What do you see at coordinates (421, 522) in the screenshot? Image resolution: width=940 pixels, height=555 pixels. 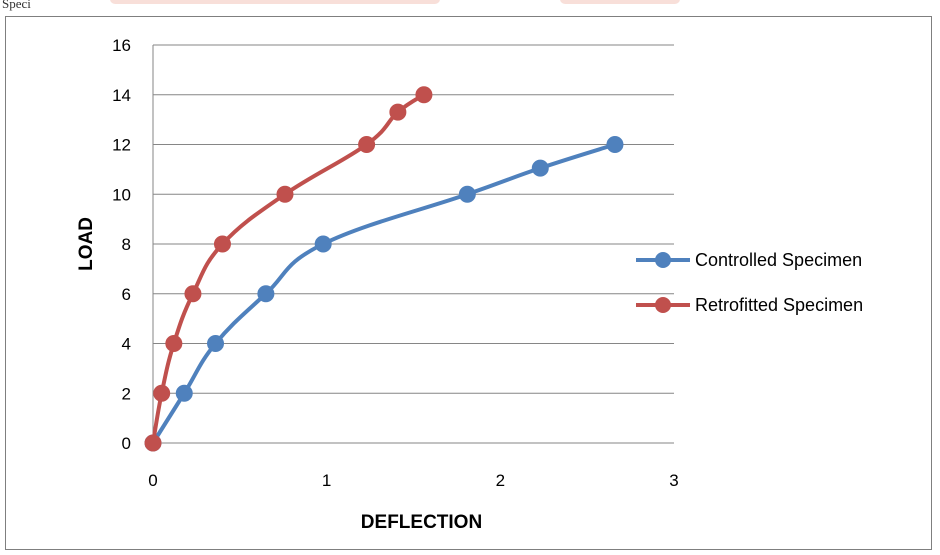 I see `x-axis-title: DEFLECTION` at bounding box center [421, 522].